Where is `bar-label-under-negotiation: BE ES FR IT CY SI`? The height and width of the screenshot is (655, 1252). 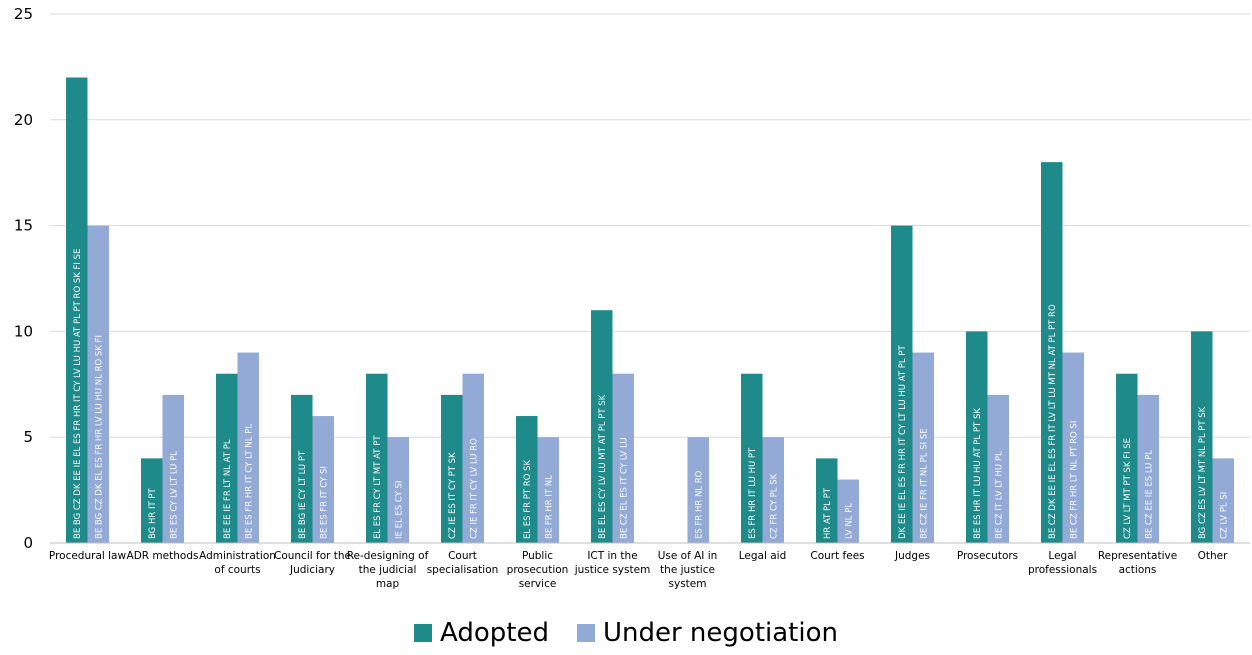
bar-label-under-negotiation: BE ES FR IT CY SI is located at coordinates (324, 502).